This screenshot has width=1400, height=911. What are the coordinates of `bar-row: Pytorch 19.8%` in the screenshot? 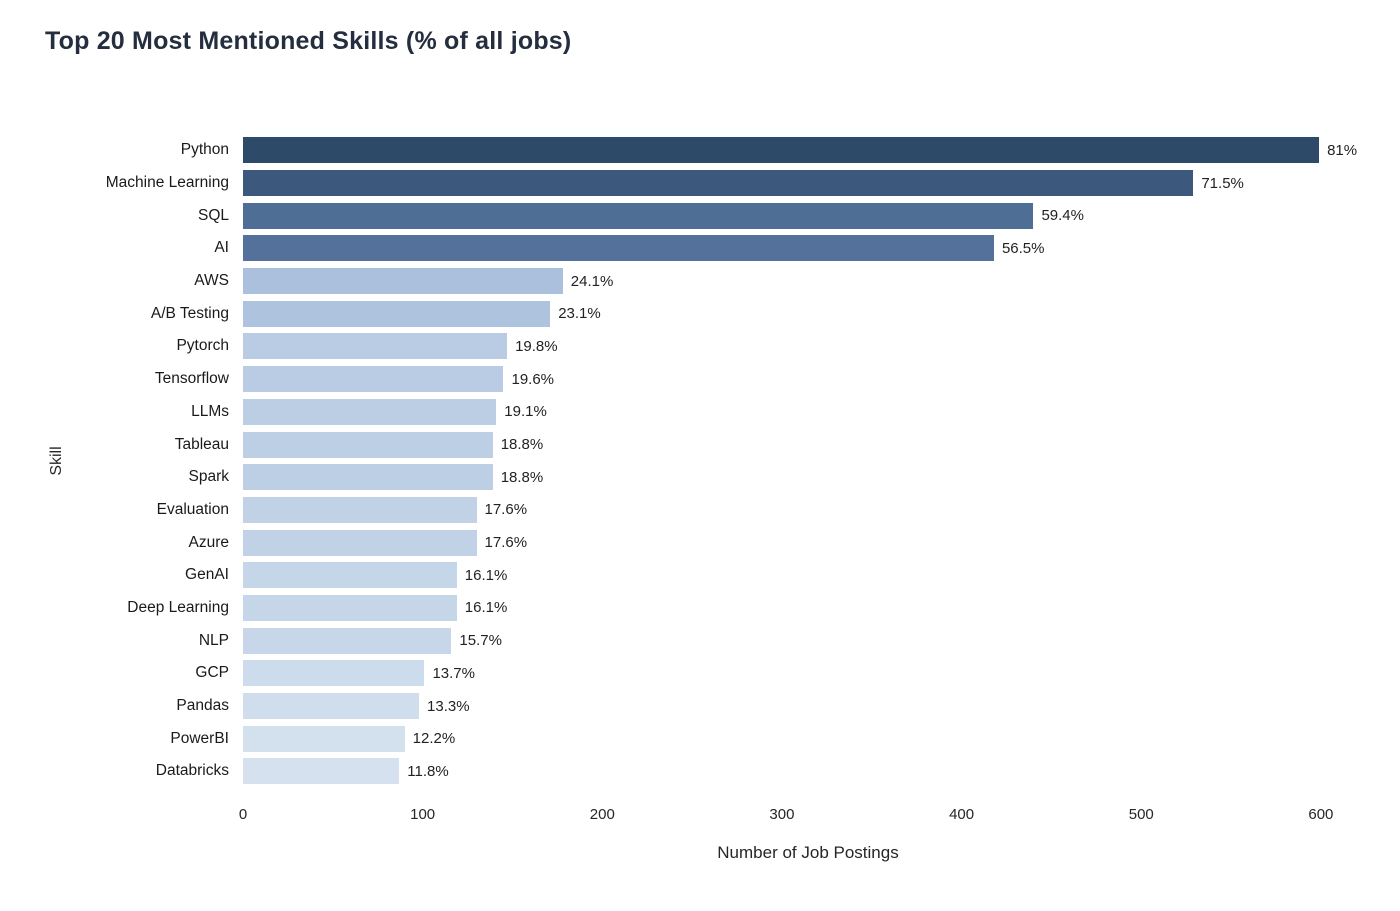 It's located at (700, 346).